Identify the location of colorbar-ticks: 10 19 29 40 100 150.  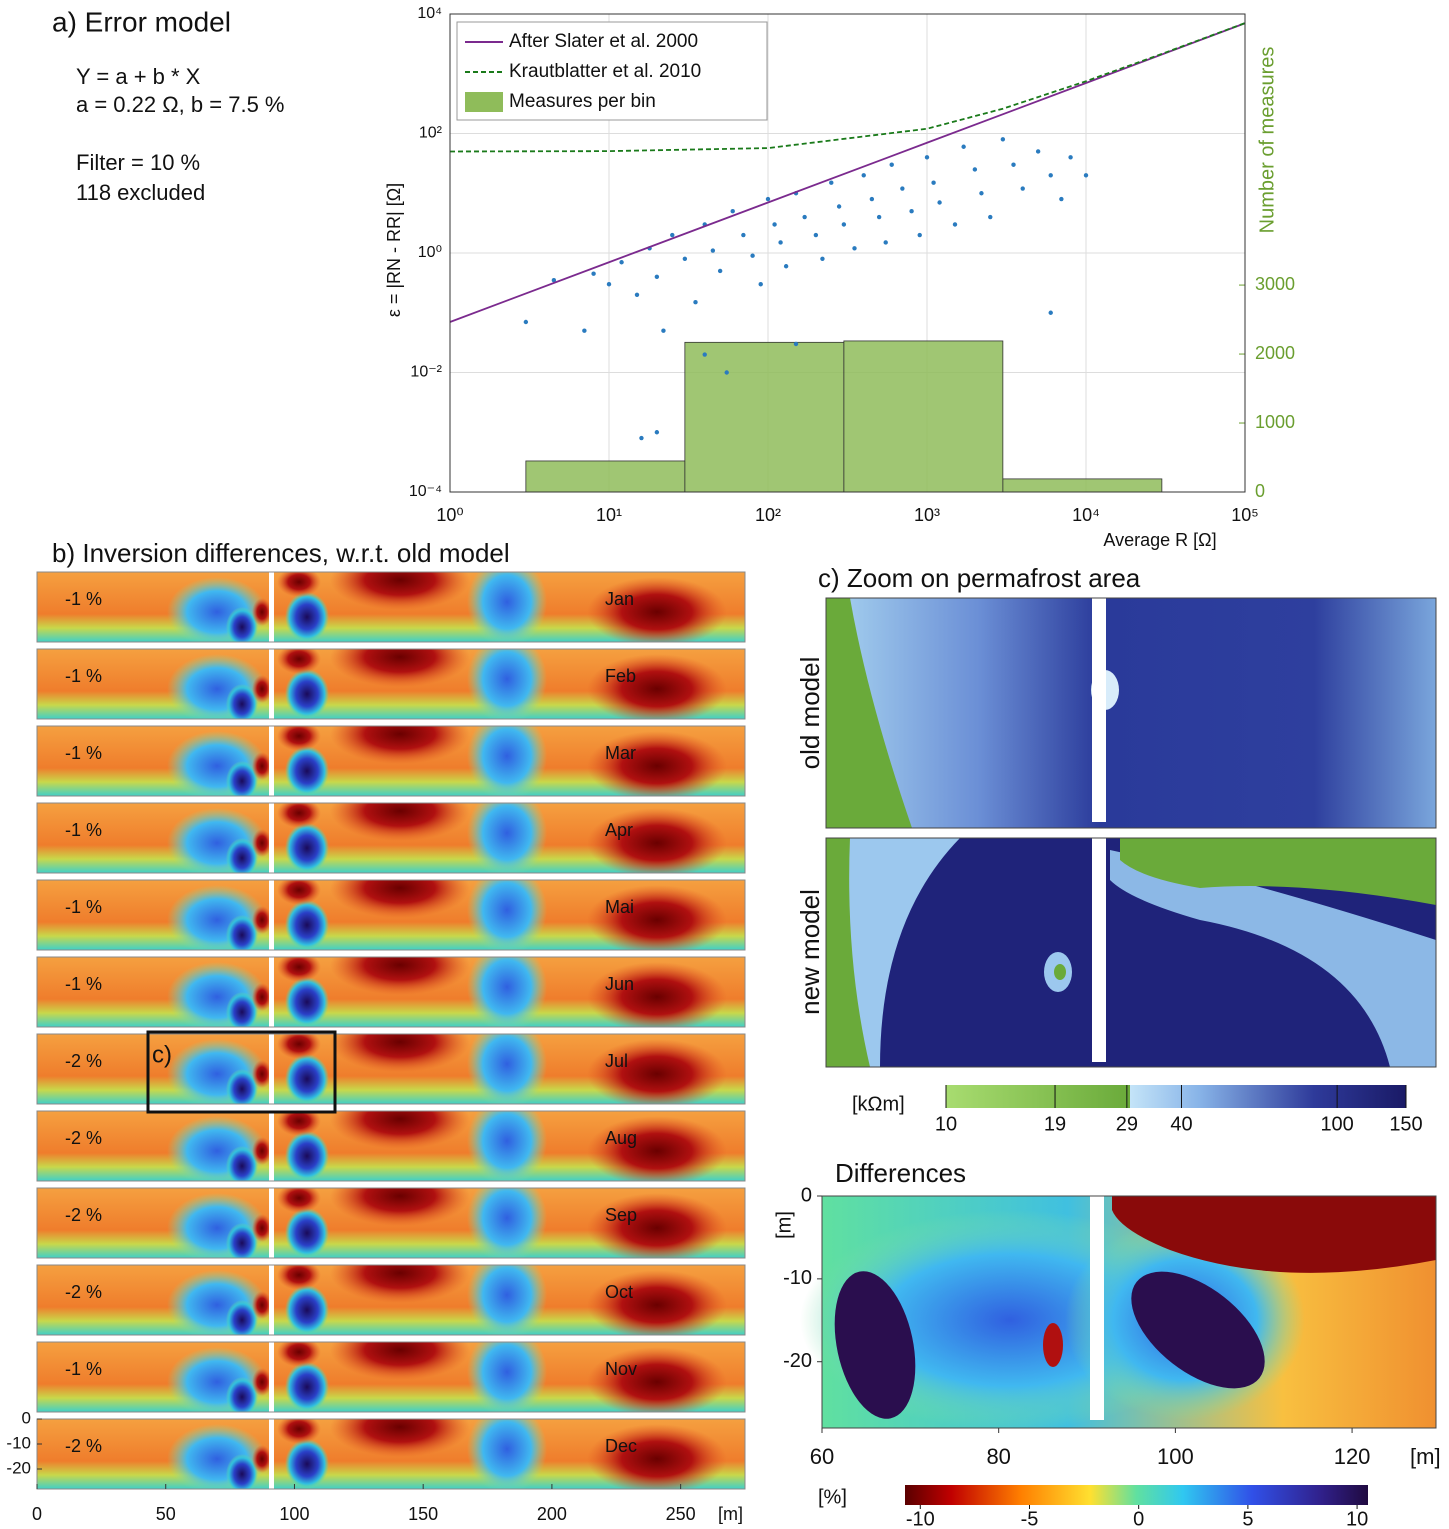
(1179, 1110).